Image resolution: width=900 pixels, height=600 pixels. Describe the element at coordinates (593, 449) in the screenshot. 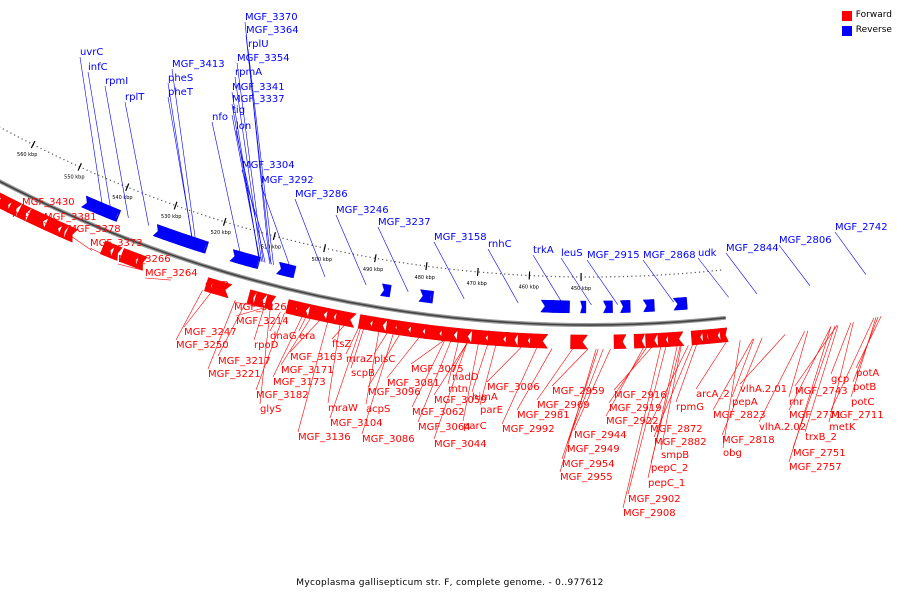

I see `gene-label: MGF_2949` at that location.